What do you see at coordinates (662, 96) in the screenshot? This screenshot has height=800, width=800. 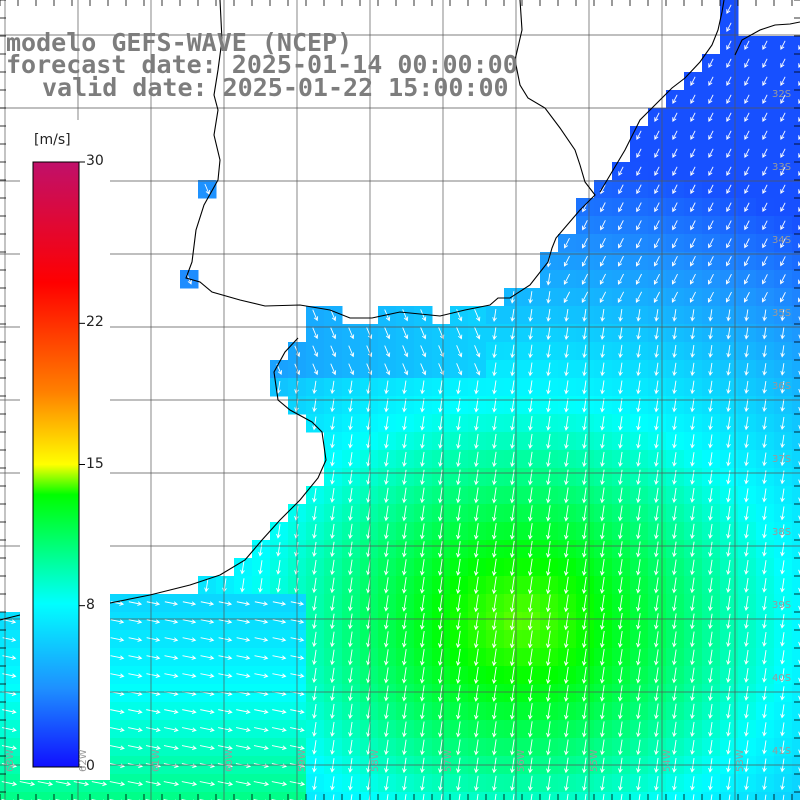 I see `coastline-uruguay-brazil` at bounding box center [662, 96].